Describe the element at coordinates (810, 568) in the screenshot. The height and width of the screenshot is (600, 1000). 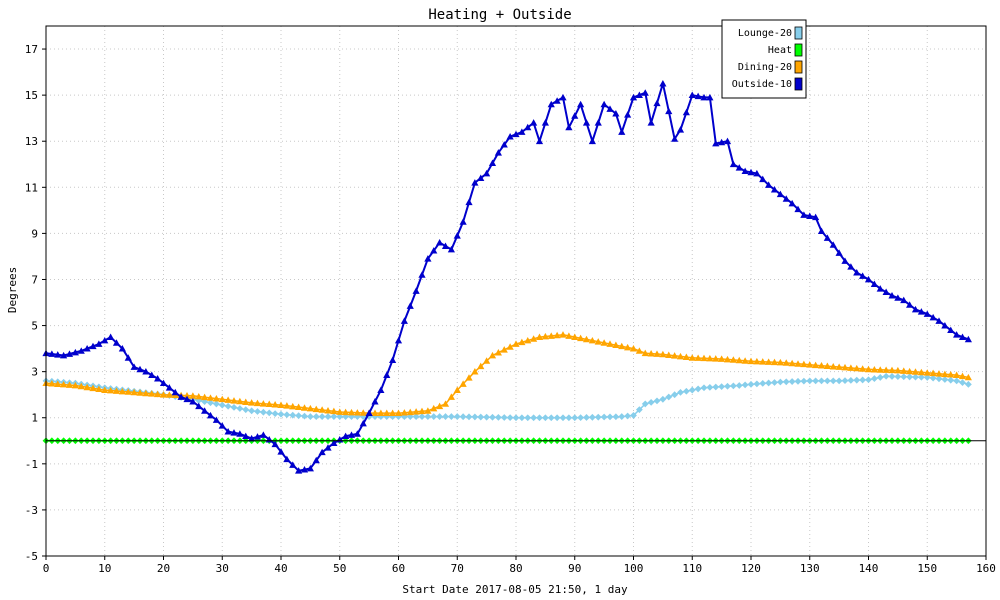
I see `x-tick-label: 130` at that location.